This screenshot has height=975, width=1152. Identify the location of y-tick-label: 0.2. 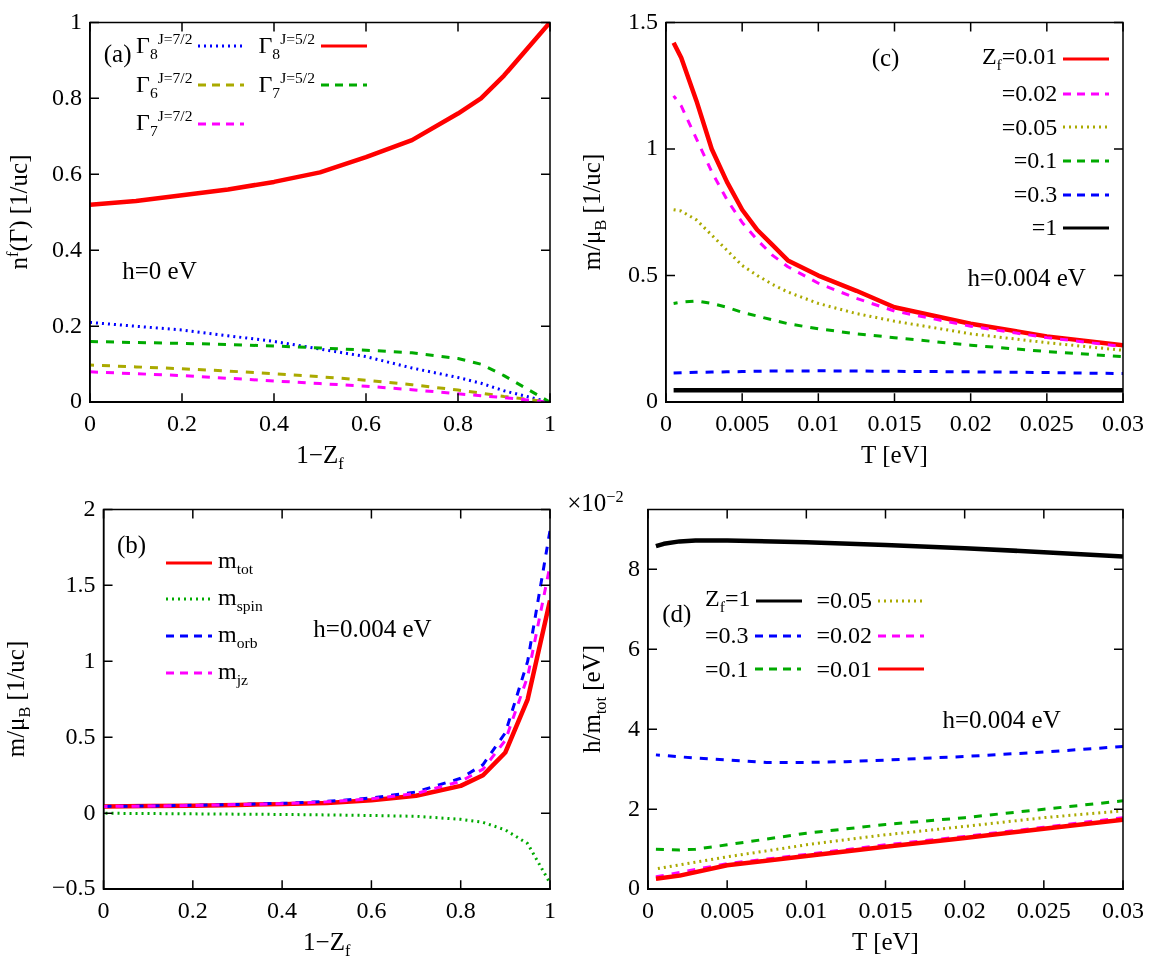
(67, 324).